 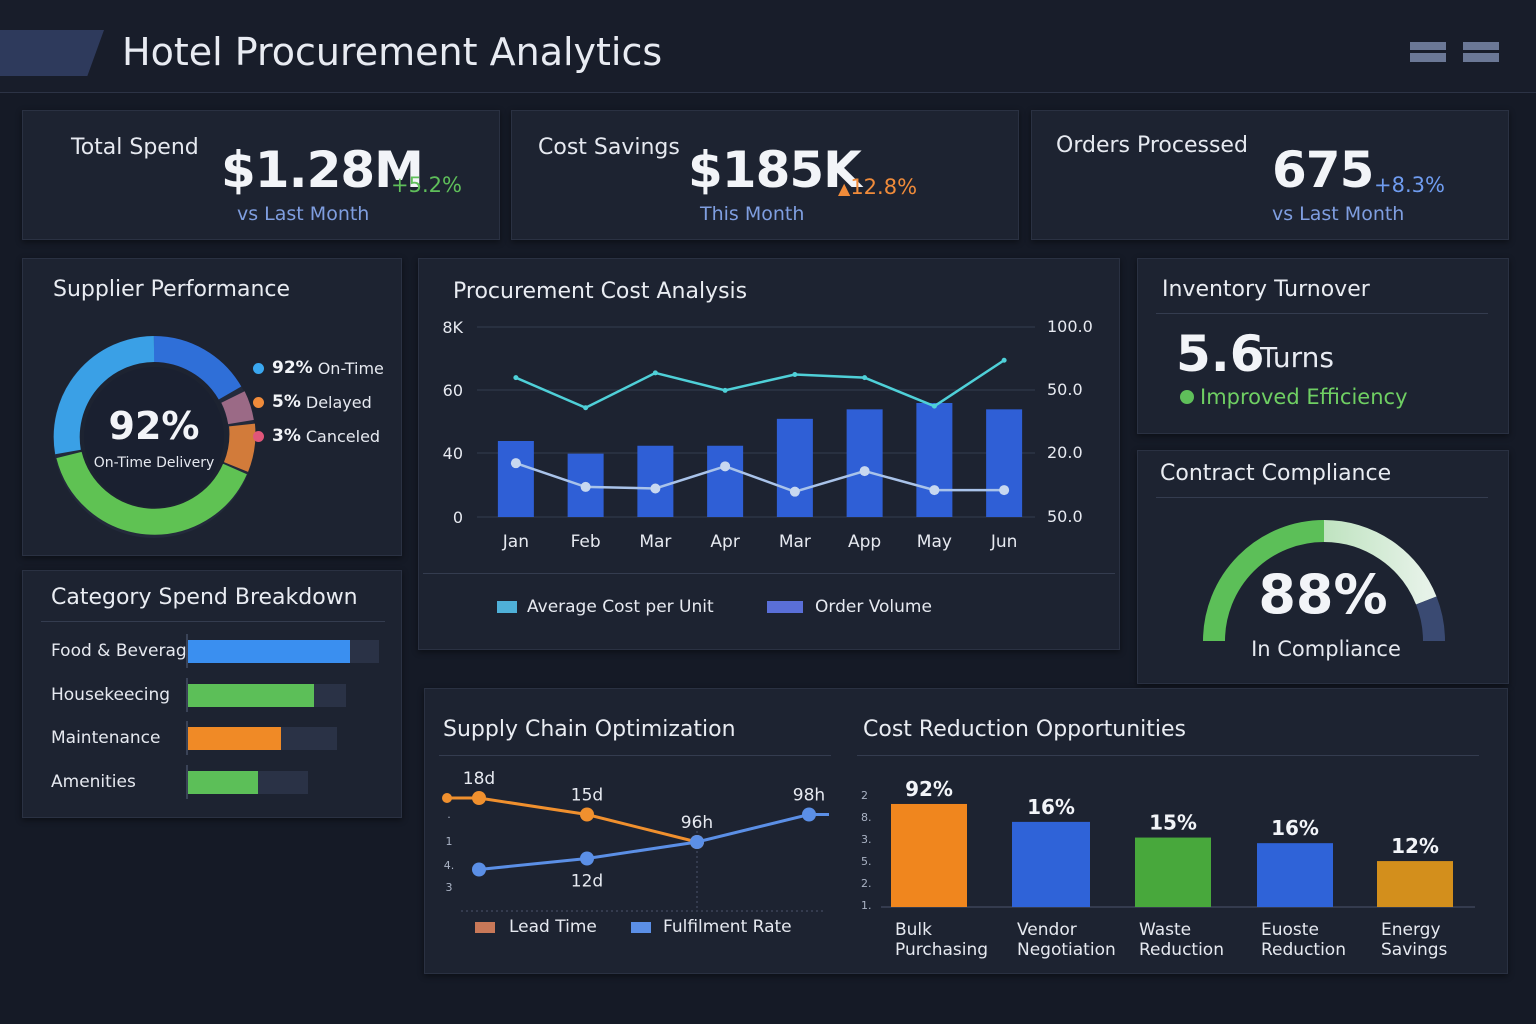 What do you see at coordinates (286, 436) in the screenshot?
I see `legend-percent: 3%` at bounding box center [286, 436].